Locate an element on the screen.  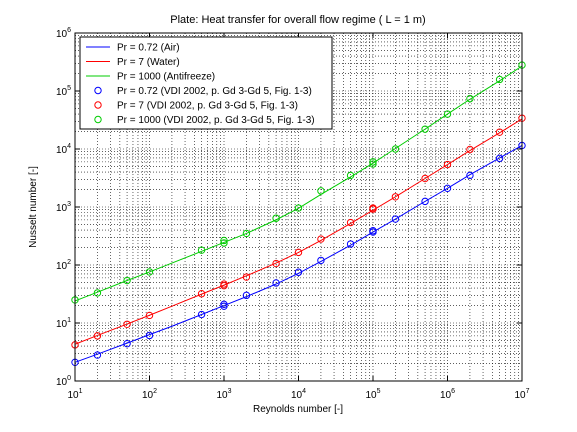
legend-entry: Pr = 1000 (Antifreeze) is located at coordinates (150, 77).